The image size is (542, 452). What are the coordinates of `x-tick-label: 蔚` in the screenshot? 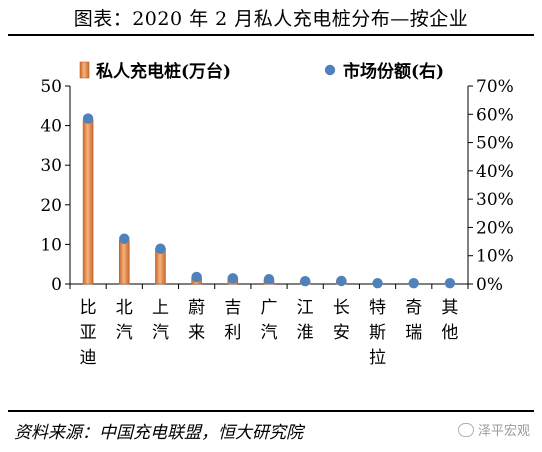 It's located at (196, 308).